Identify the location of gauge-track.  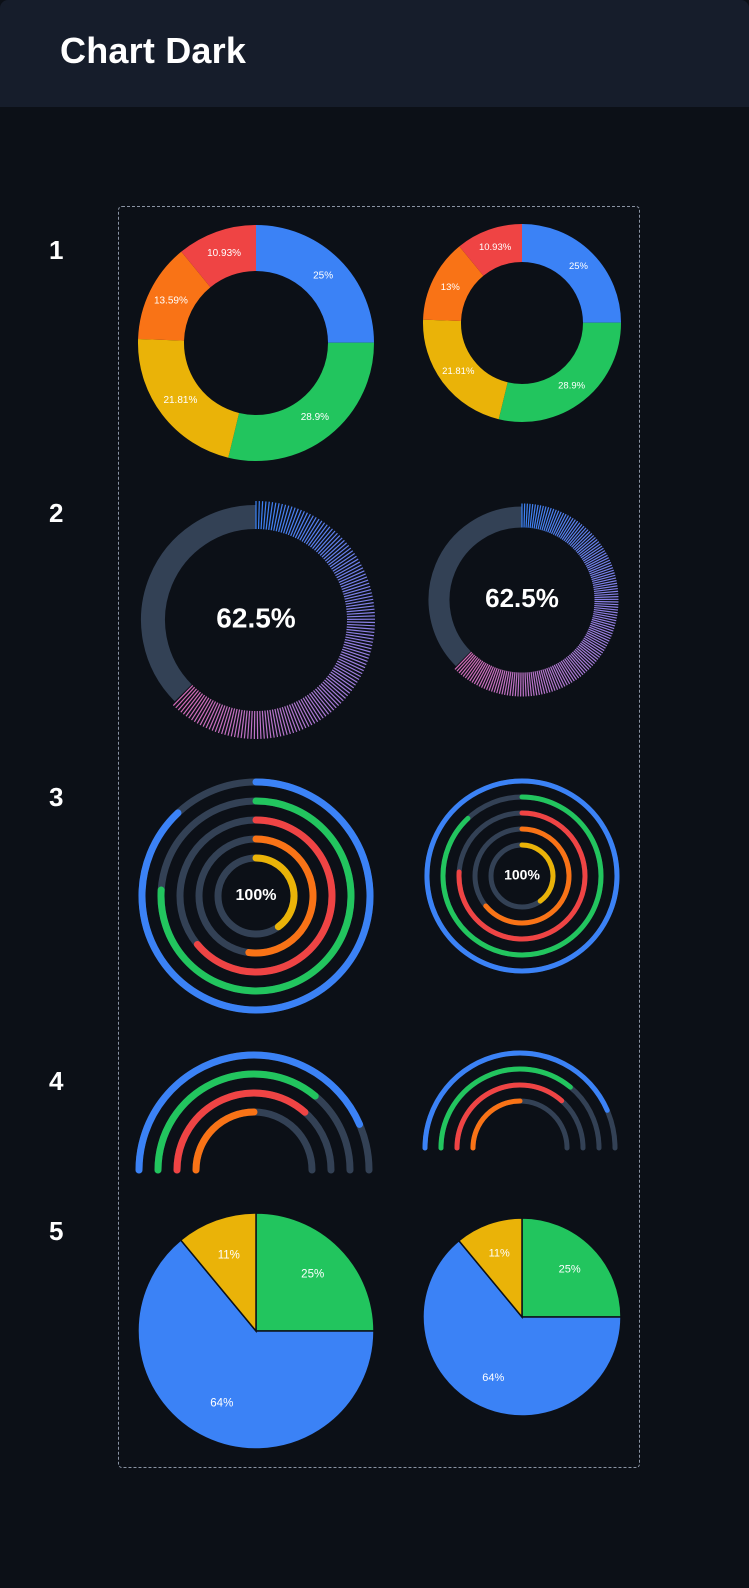
(199, 603).